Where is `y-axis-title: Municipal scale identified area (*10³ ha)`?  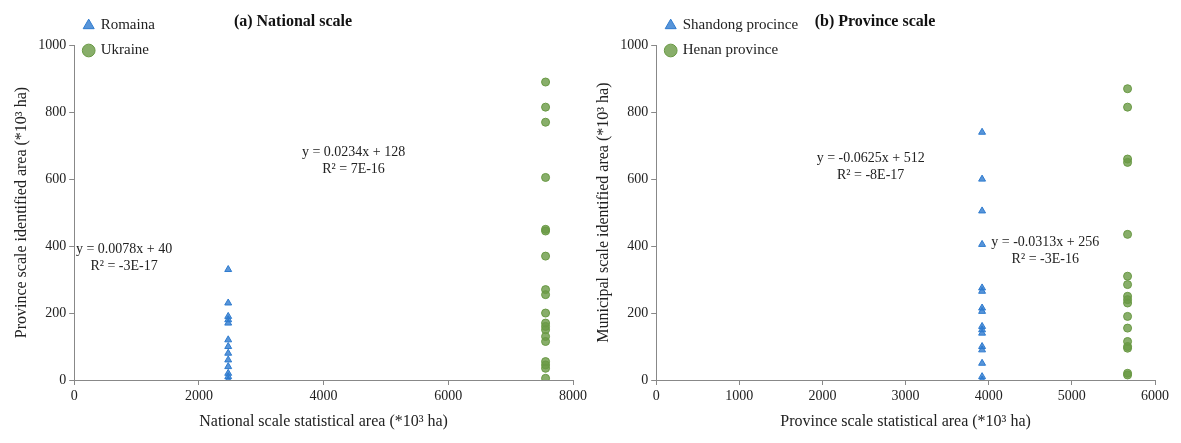 y-axis-title: Municipal scale identified area (*10³ ha) is located at coordinates (602, 212).